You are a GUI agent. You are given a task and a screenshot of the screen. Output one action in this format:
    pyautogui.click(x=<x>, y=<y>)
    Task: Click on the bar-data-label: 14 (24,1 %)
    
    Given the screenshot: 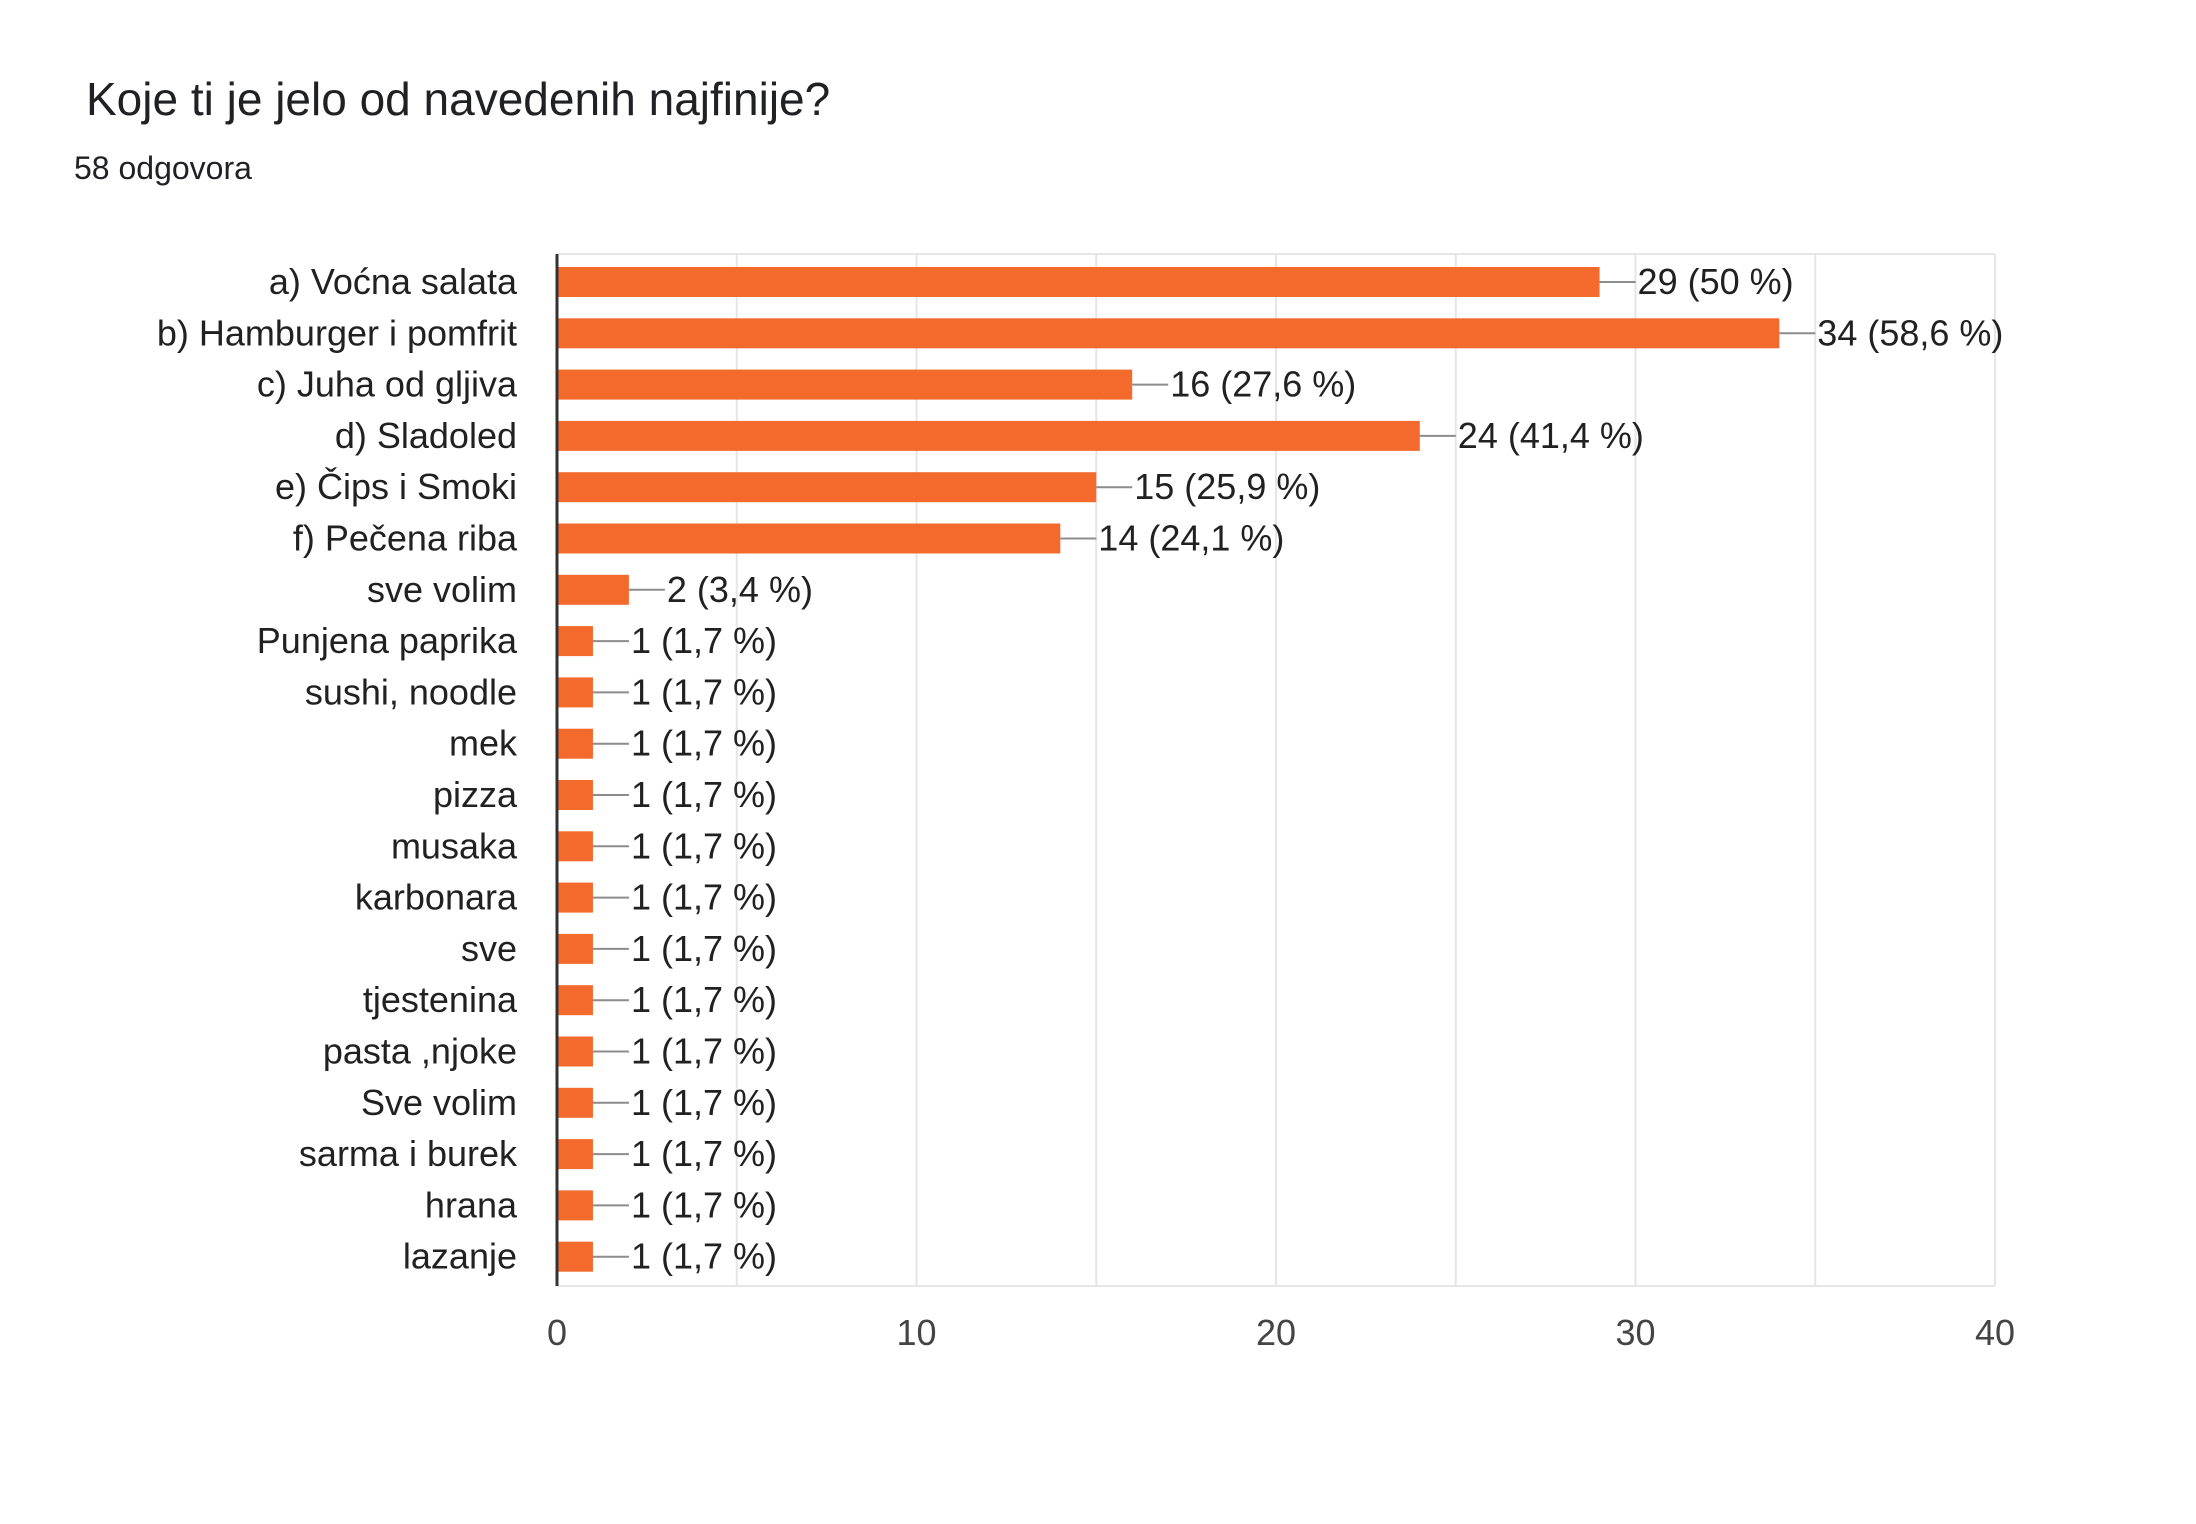 What is the action you would take?
    pyautogui.click(x=1191, y=538)
    